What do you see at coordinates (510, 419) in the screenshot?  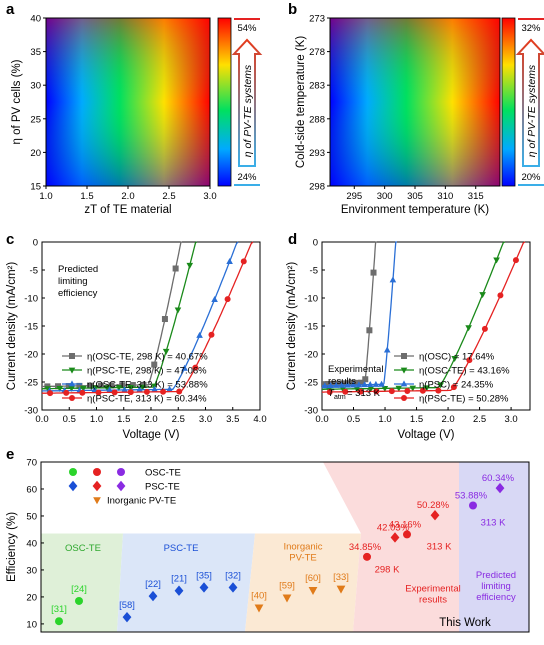 I see `x-tick-label: 3.0` at bounding box center [510, 419].